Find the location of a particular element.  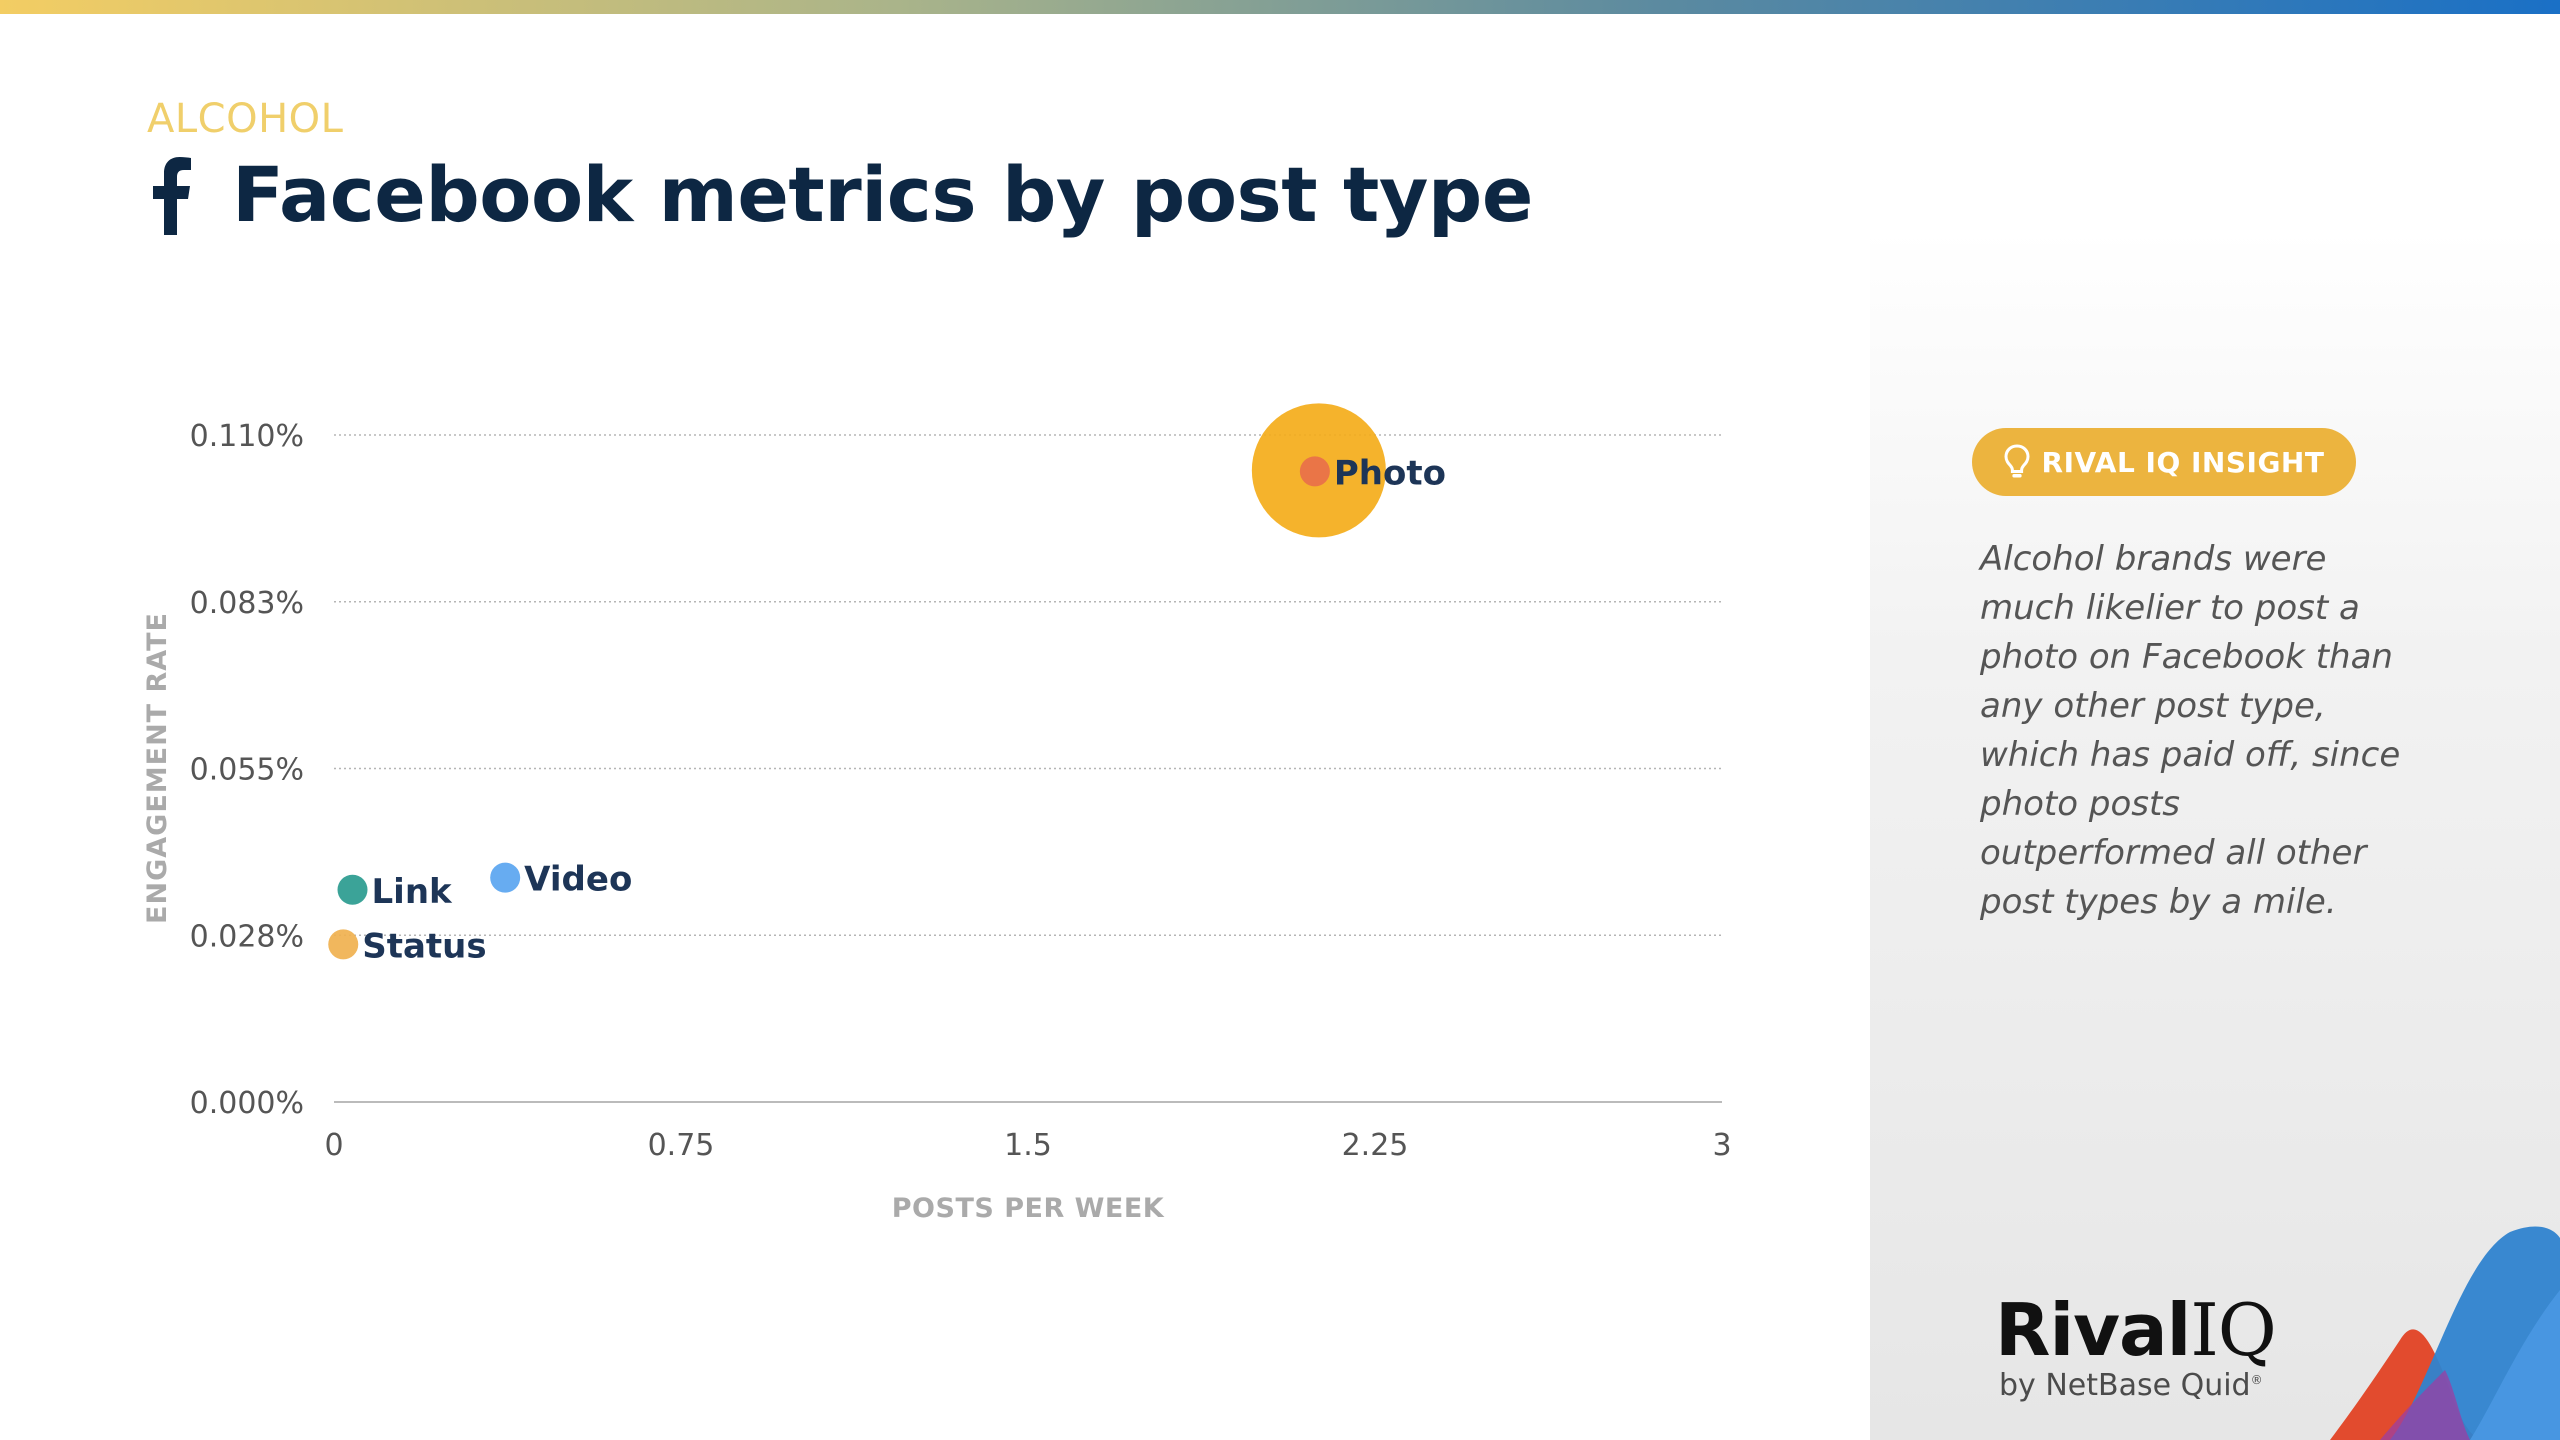

y-tick-label: 0.028% is located at coordinates (247, 936).